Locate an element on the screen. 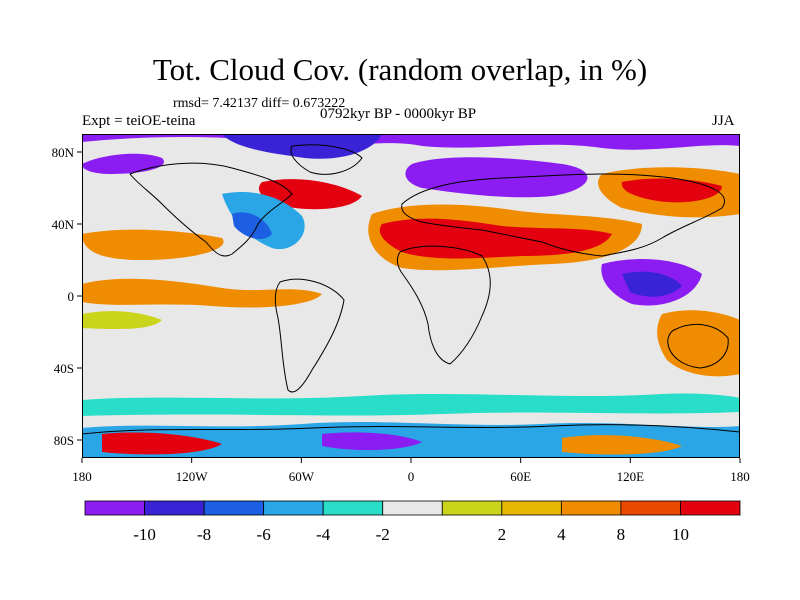  colorbar-label: 8 is located at coordinates (621, 534).